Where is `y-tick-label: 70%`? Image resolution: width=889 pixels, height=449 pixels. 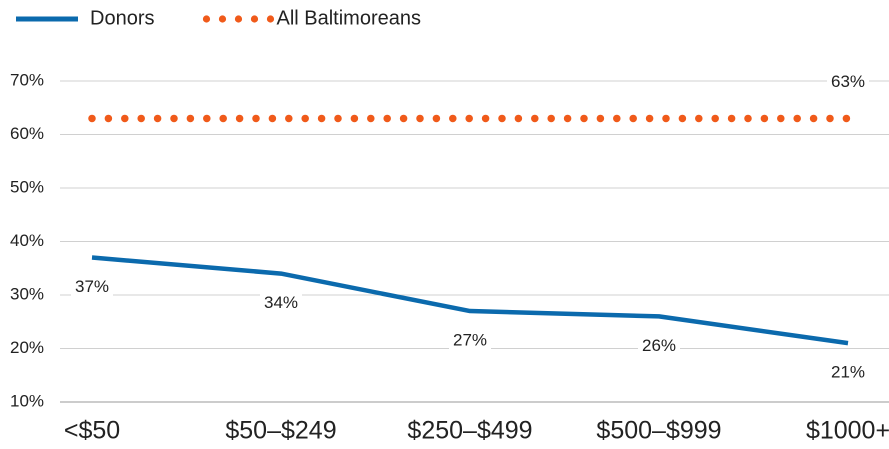
y-tick-label: 70% is located at coordinates (27, 79).